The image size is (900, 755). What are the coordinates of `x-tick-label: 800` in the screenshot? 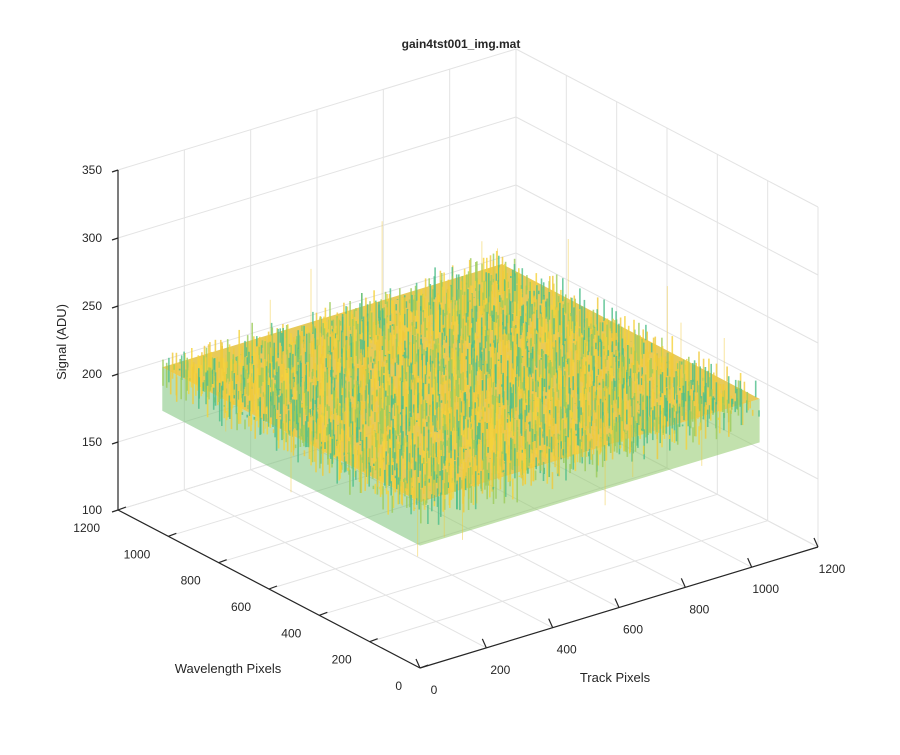 It's located at (699, 609).